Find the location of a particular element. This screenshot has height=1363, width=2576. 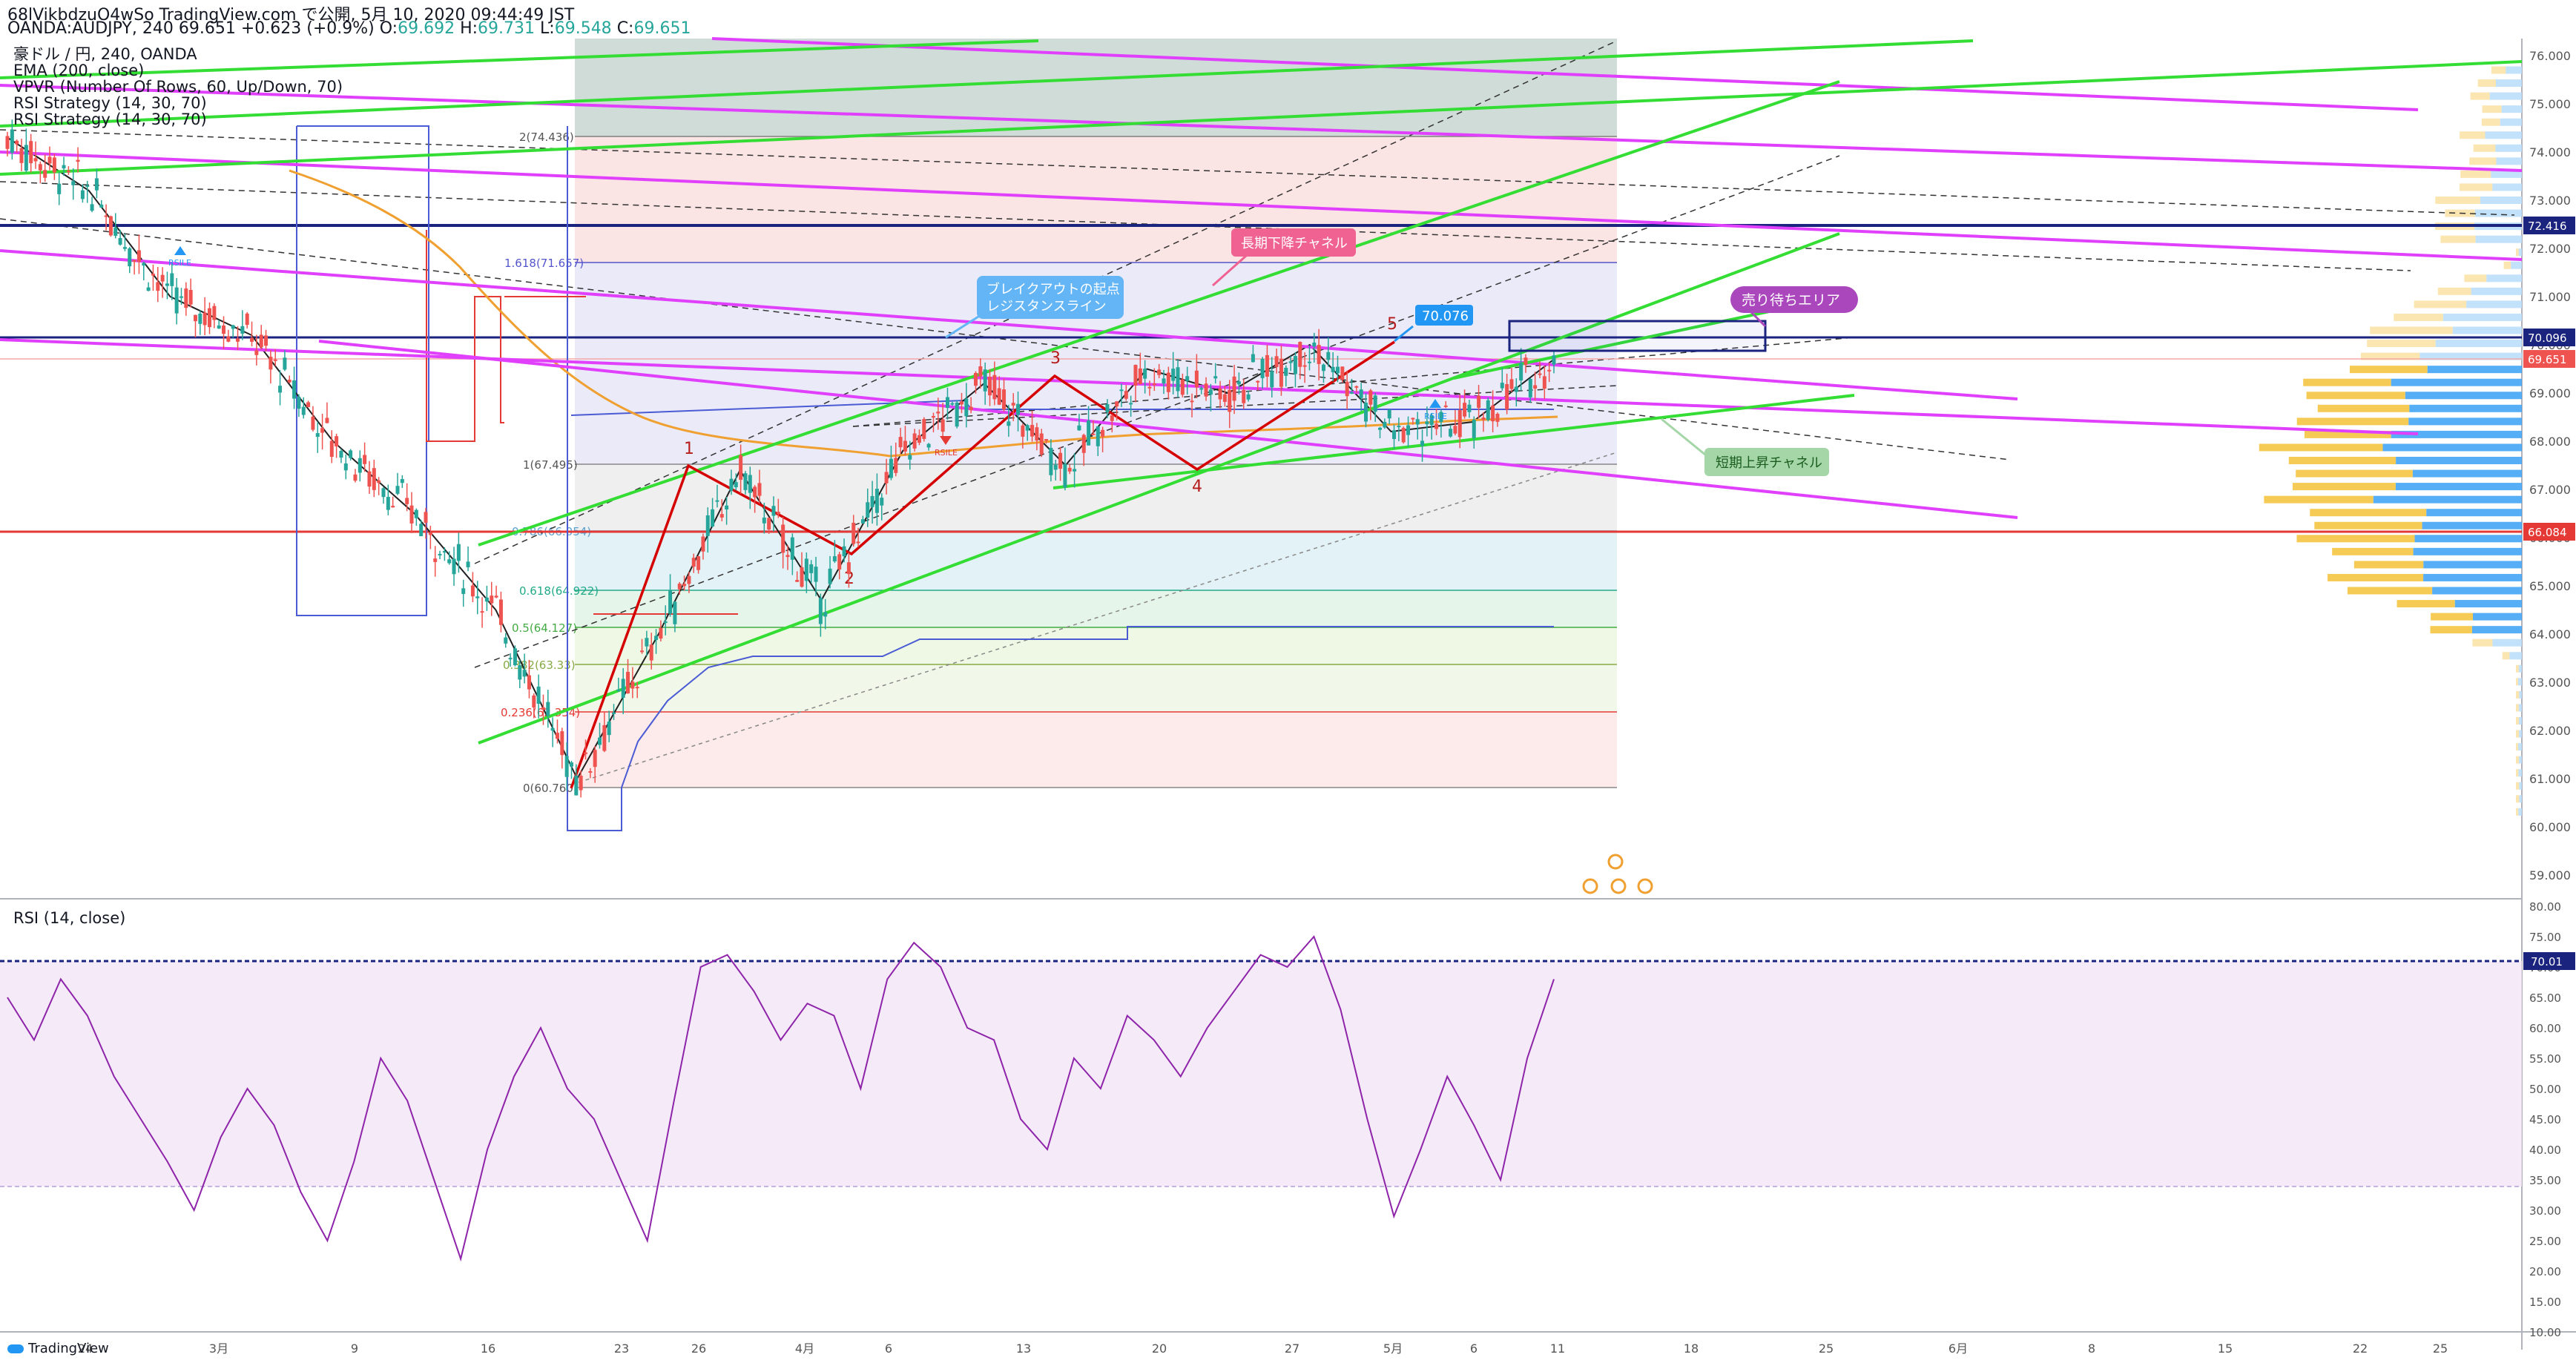

legend-vpvr: VPVR (Number Of Rows, 60, Up/Down, 70) is located at coordinates (178, 87).